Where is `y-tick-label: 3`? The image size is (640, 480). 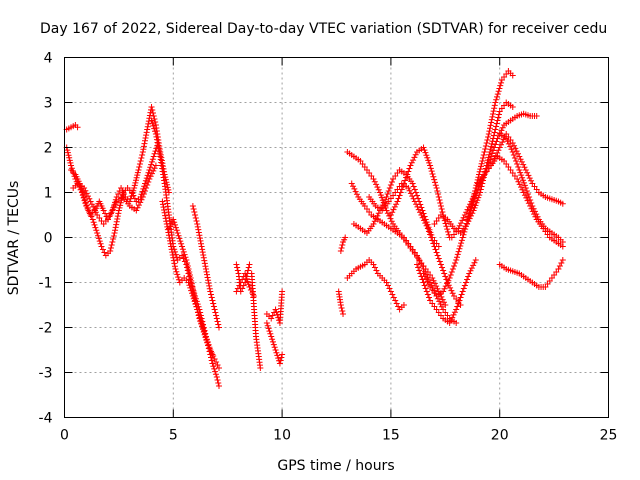 y-tick-label: 3 is located at coordinates (48, 104).